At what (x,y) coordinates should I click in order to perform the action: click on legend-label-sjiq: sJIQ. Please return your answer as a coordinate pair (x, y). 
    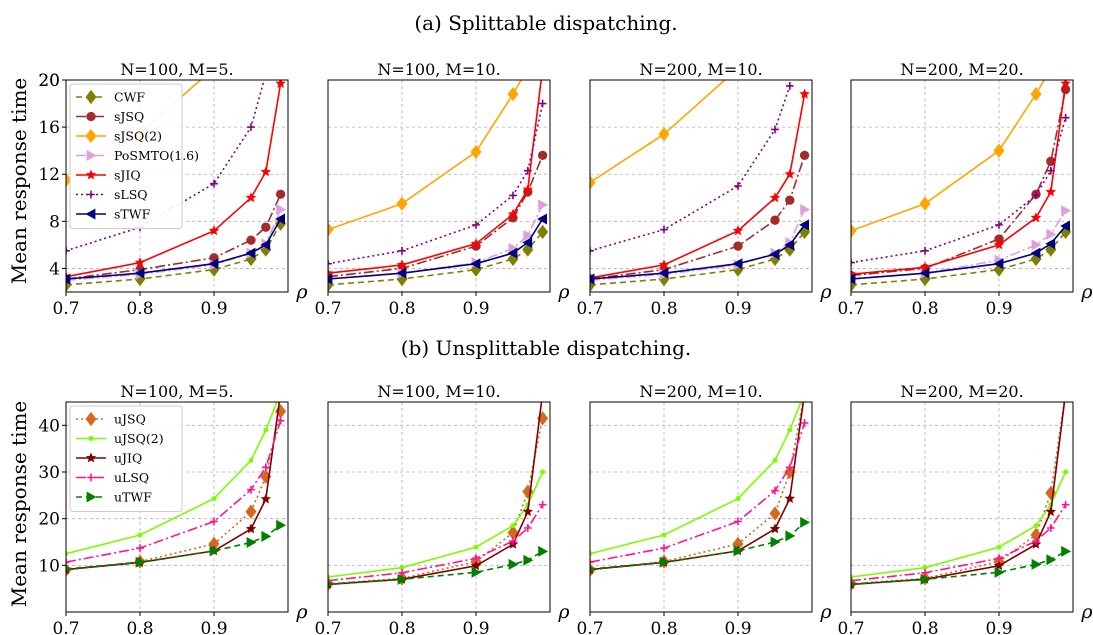
    Looking at the image, I should click on (127, 175).